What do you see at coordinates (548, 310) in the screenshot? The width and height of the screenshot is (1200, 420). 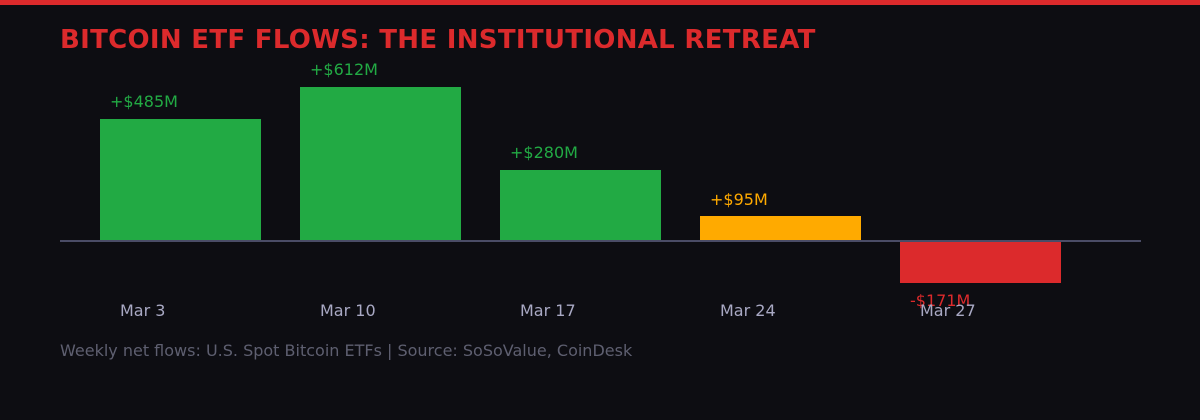 I see `x-tick-mar-17: Mar 17` at bounding box center [548, 310].